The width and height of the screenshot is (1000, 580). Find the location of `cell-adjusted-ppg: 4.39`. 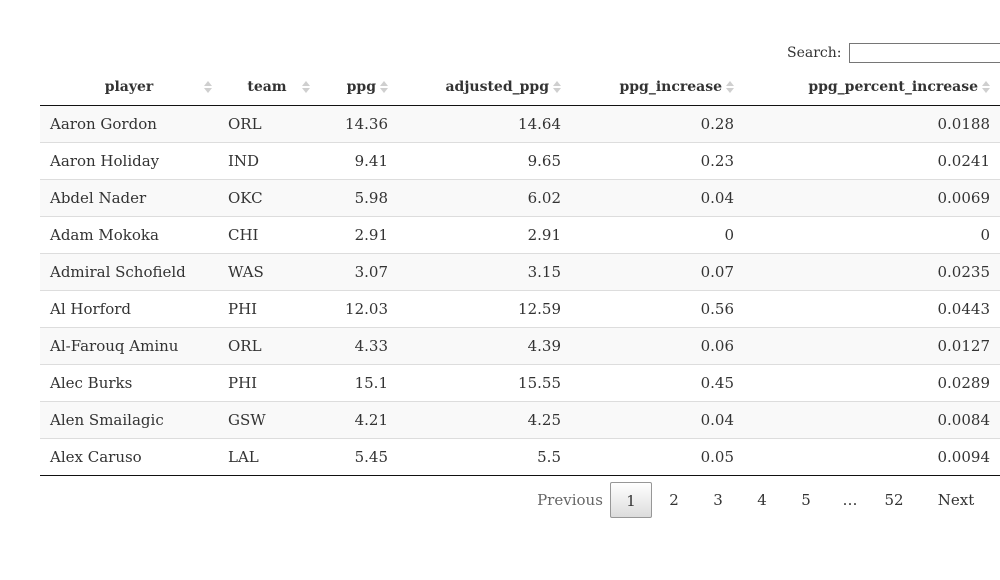

cell-adjusted-ppg: 4.39 is located at coordinates (484, 346).